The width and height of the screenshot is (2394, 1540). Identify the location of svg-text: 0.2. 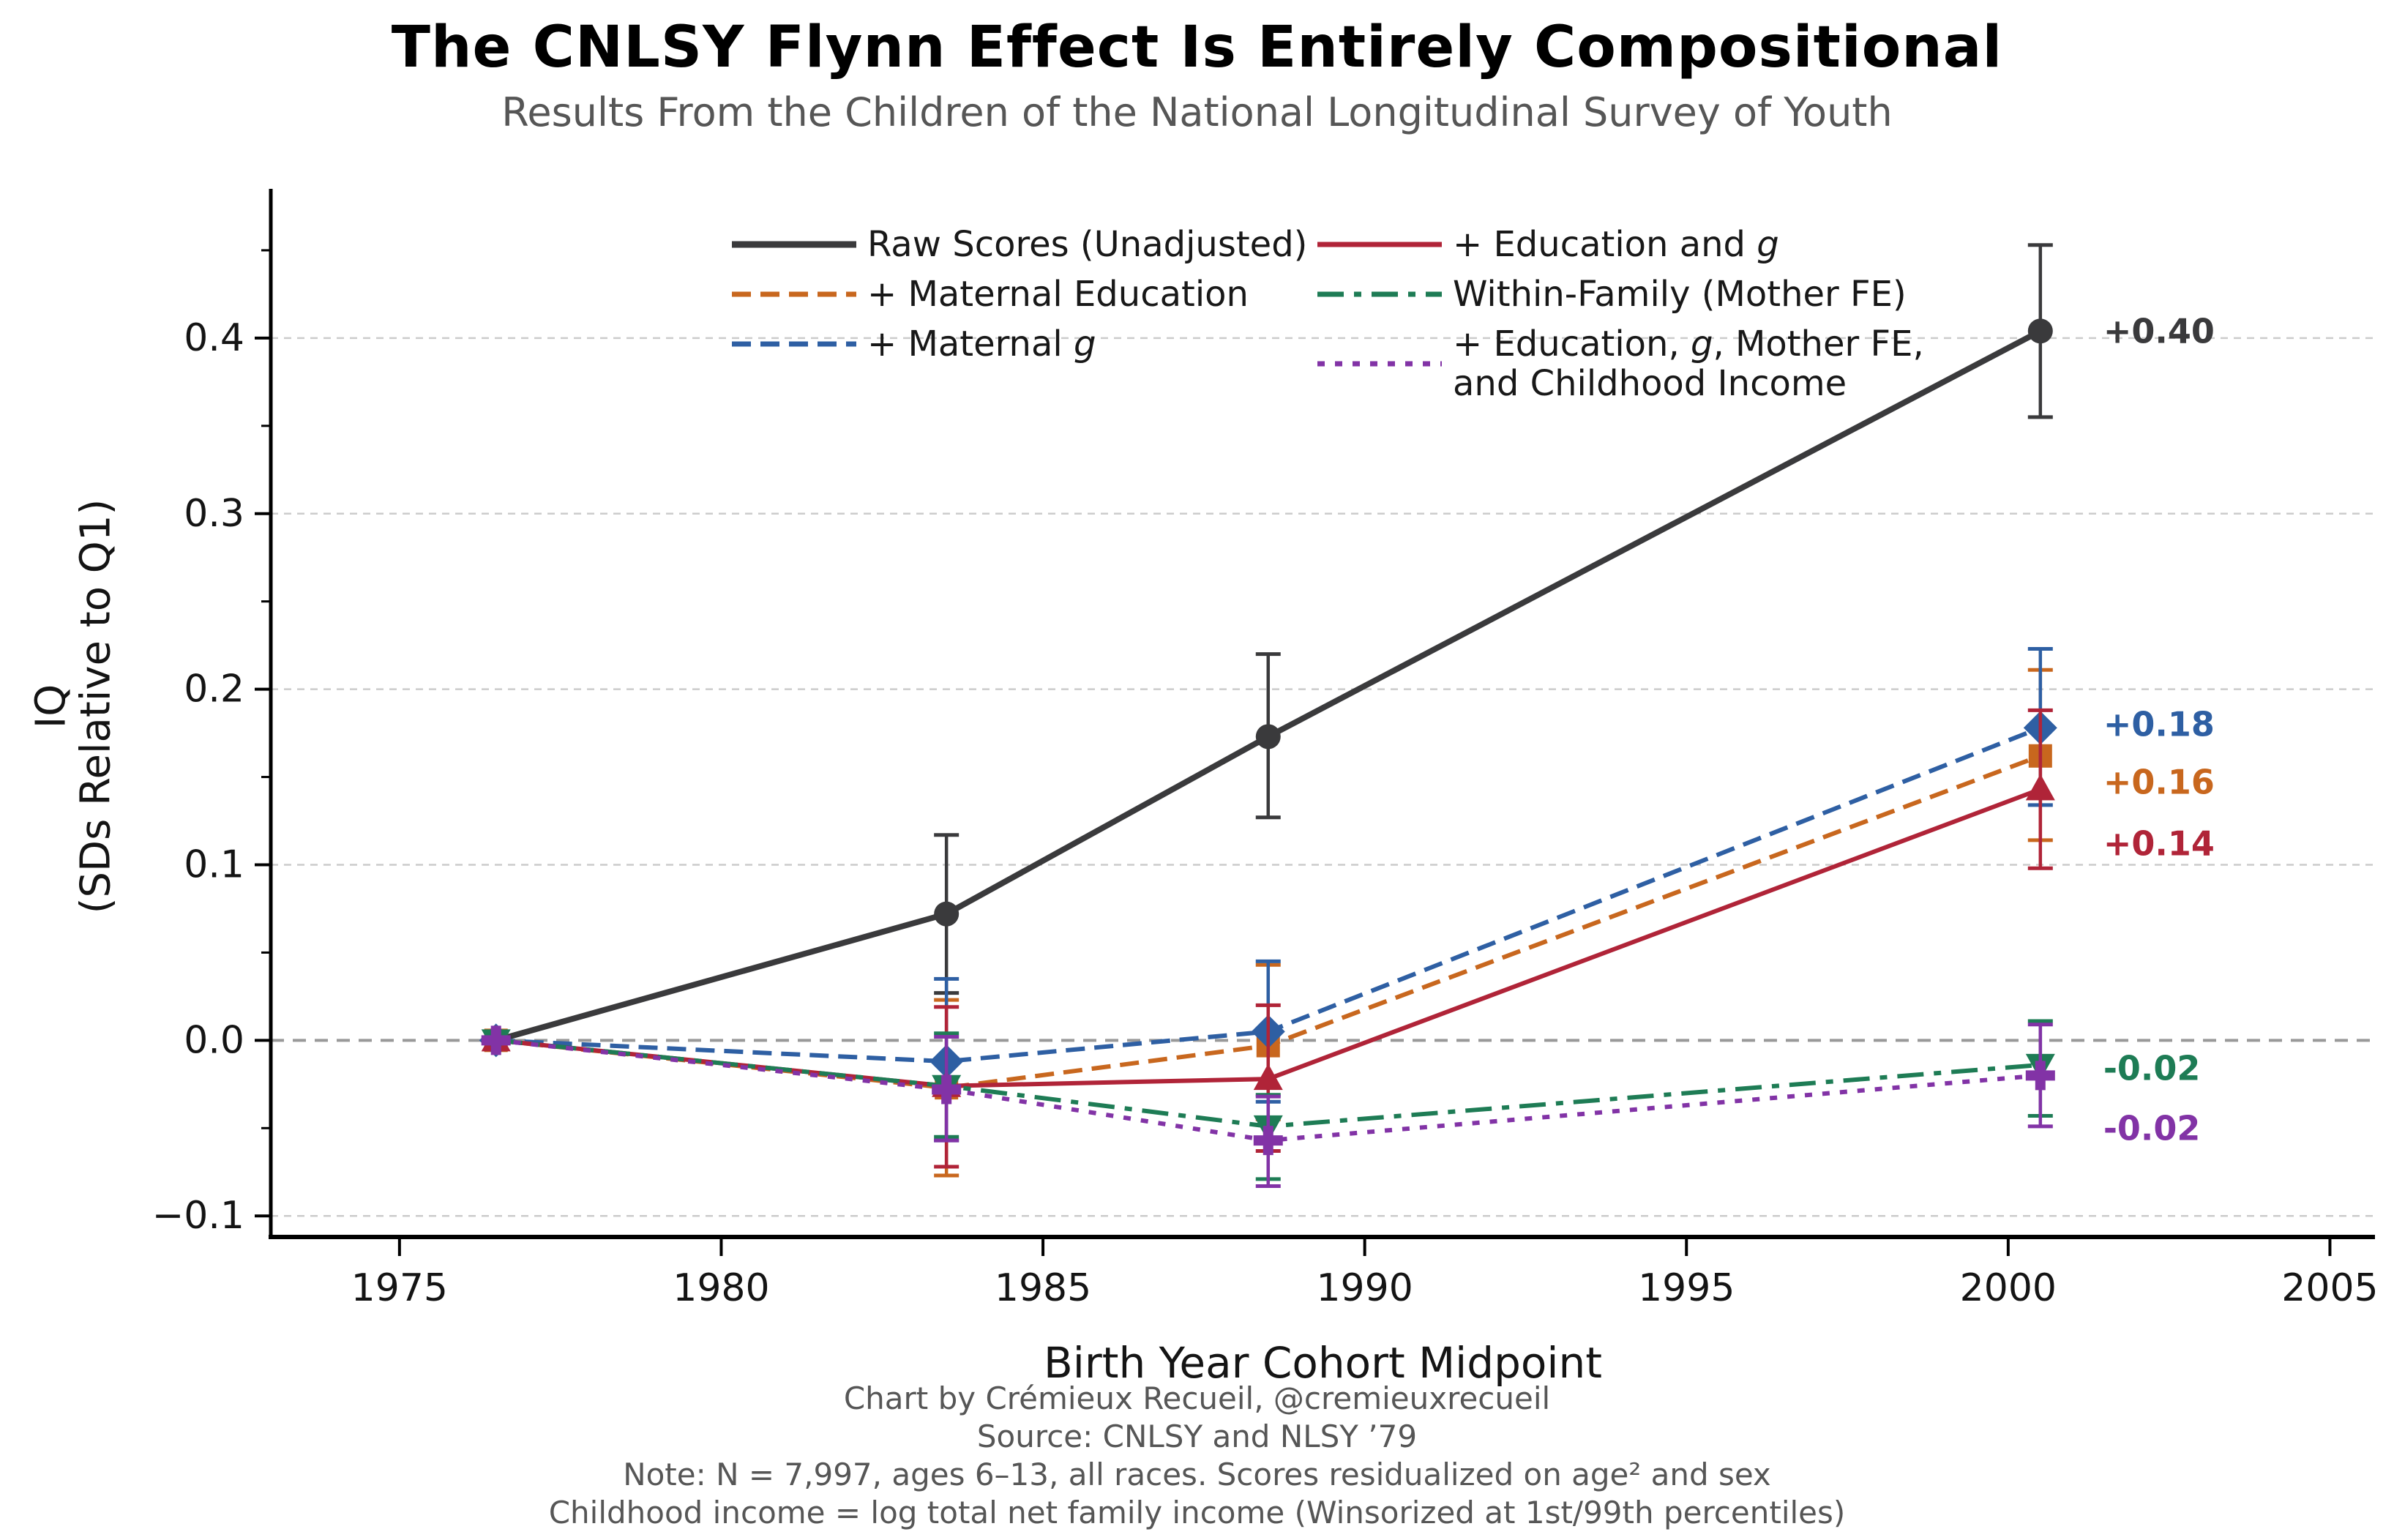
(214, 689).